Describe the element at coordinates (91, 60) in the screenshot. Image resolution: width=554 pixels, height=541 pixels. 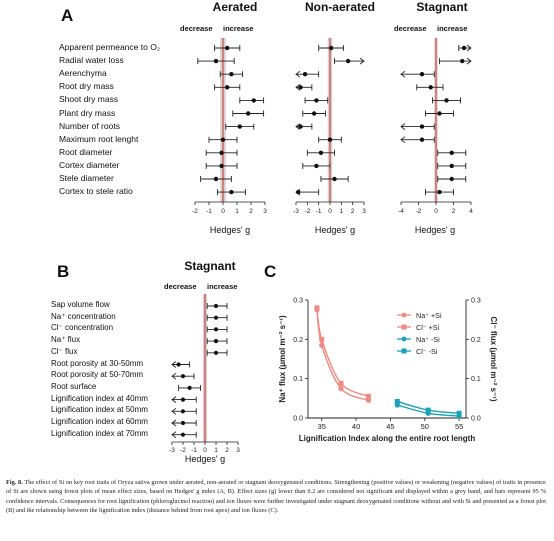
I see `trait-label: Radial water loss` at that location.